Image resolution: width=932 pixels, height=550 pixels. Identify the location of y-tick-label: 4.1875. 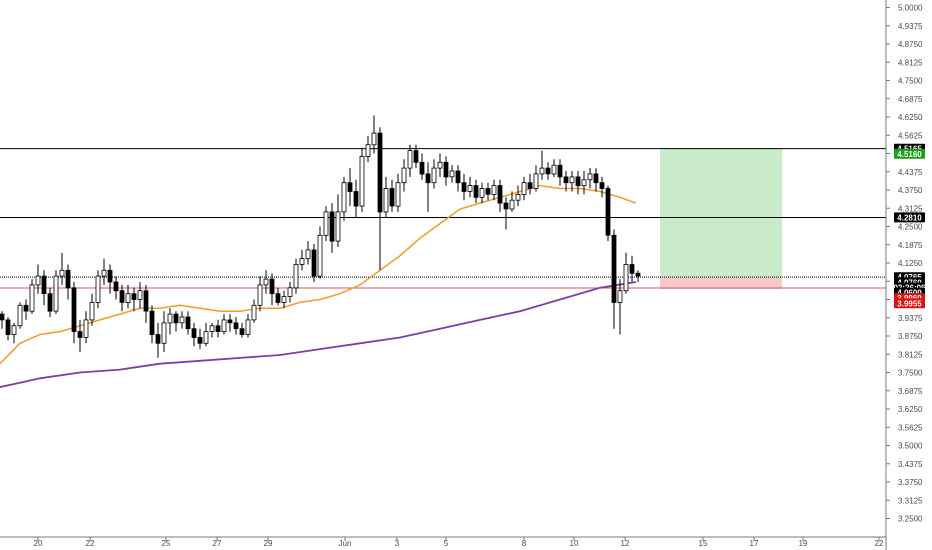
(910, 245).